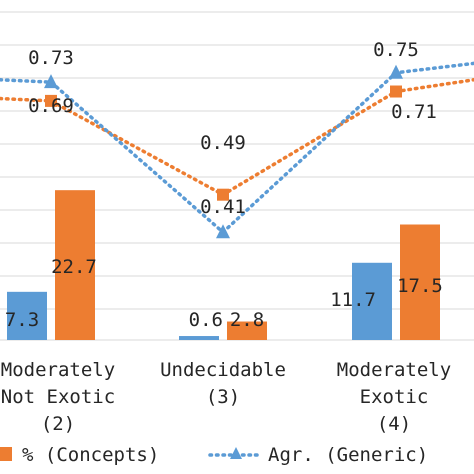  What do you see at coordinates (223, 207) in the screenshot?
I see `generic-line-label: 0.41` at bounding box center [223, 207].